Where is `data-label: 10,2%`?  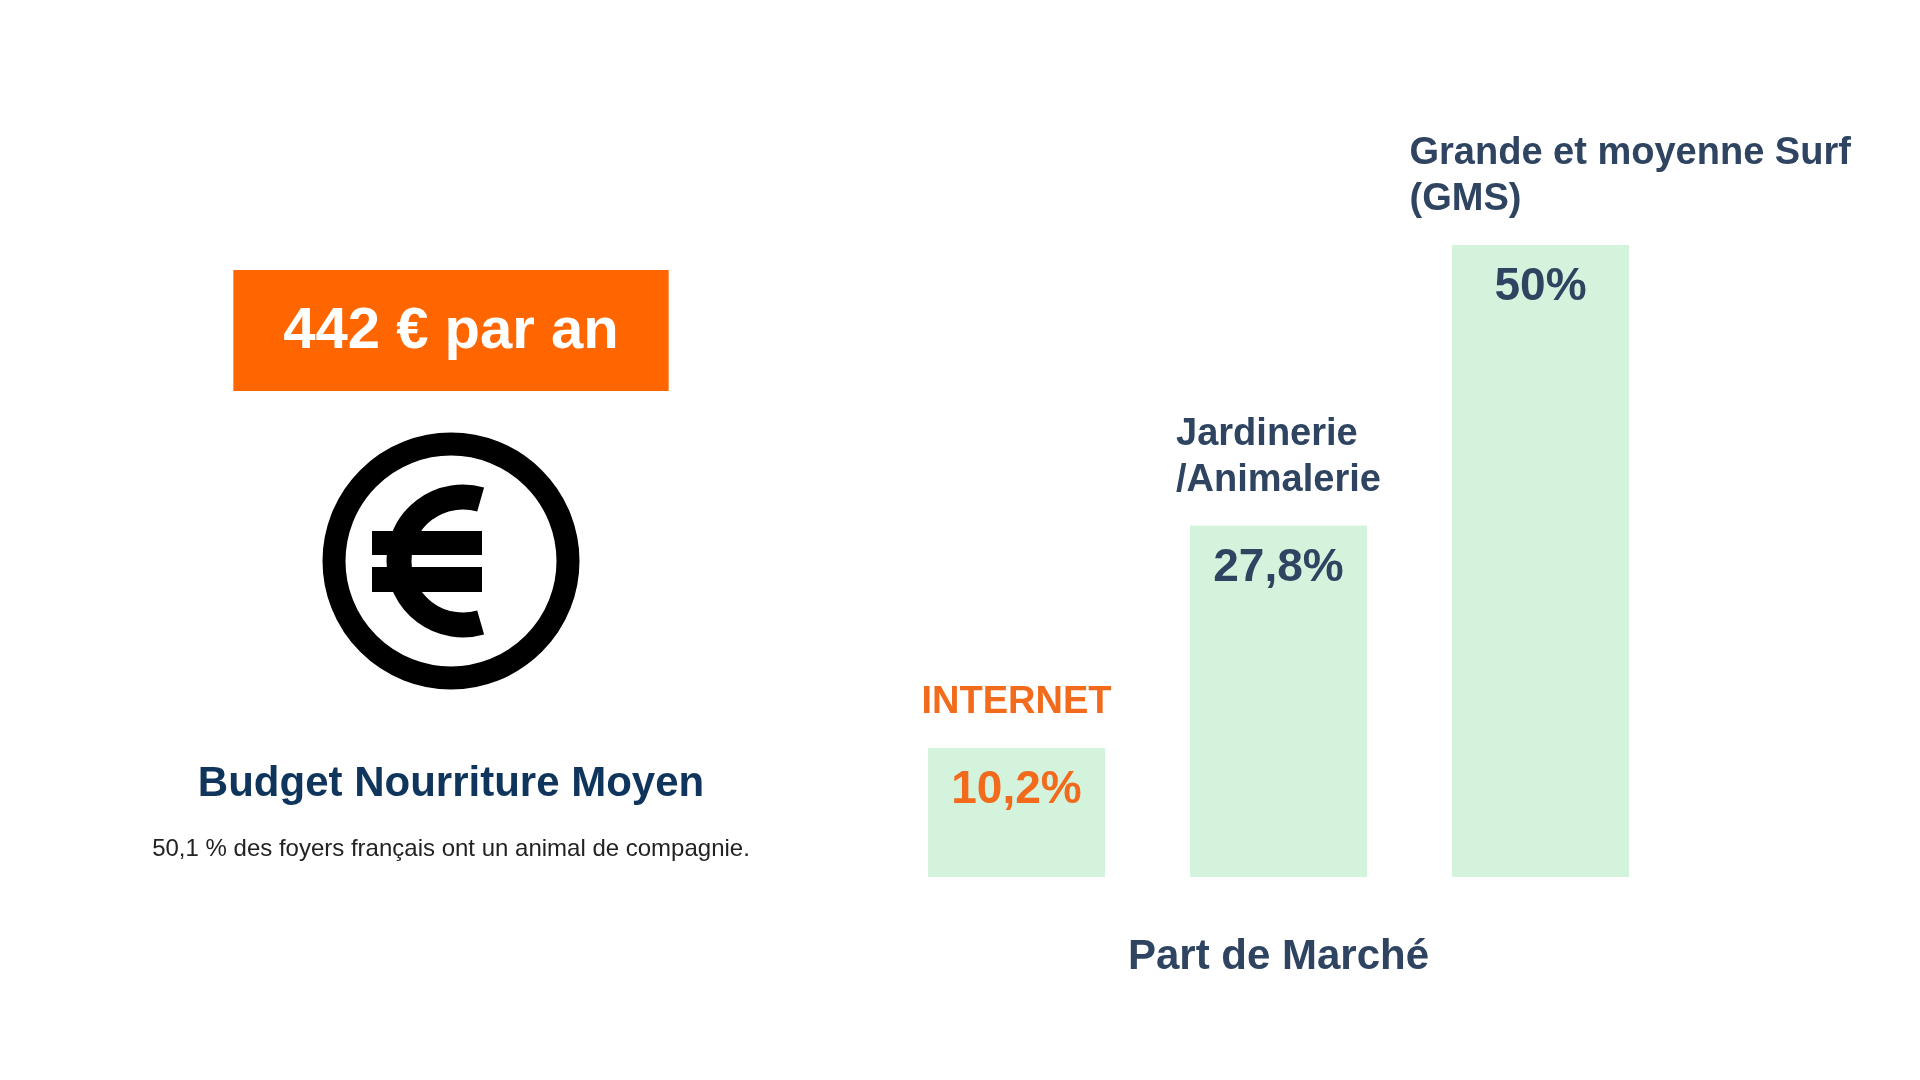 data-label: 10,2% is located at coordinates (1016, 787).